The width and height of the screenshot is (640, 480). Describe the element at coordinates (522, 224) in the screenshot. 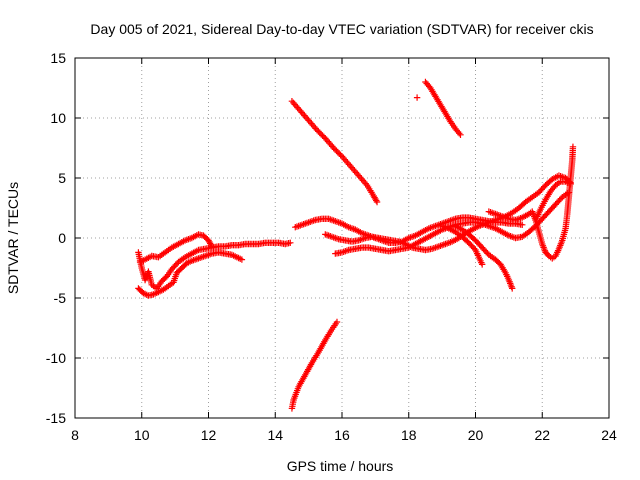

I see `data-point-track-d` at that location.